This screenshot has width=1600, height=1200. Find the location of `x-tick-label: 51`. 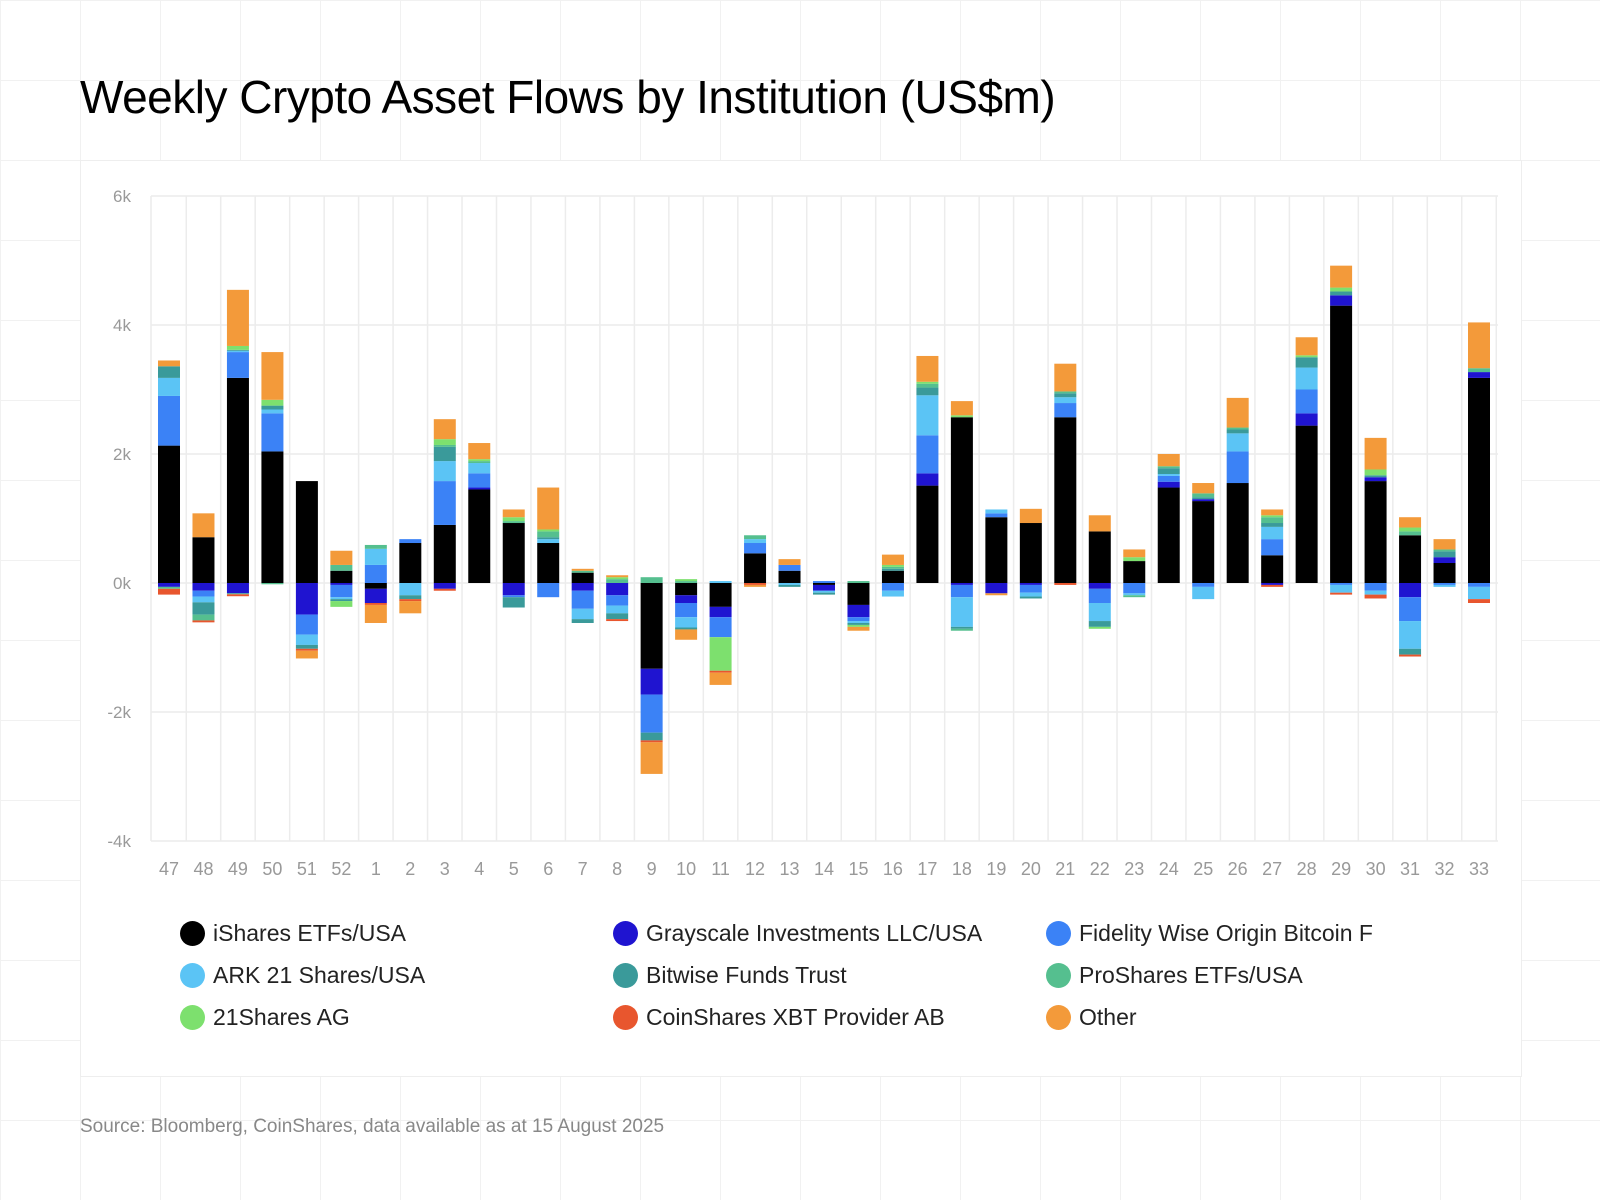

x-tick-label: 51 is located at coordinates (307, 869).